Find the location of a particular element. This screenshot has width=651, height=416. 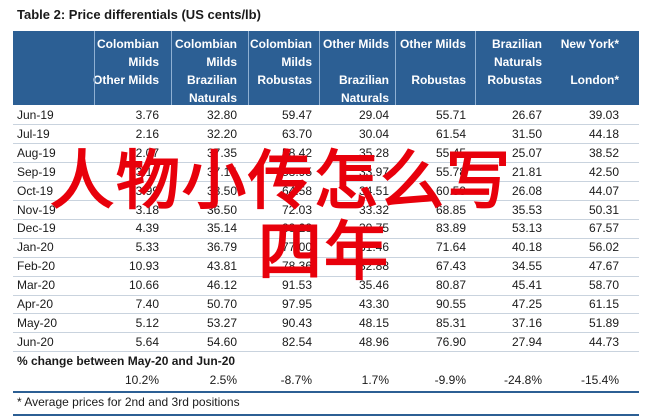

table-cell: 3.76 is located at coordinates (147, 115).